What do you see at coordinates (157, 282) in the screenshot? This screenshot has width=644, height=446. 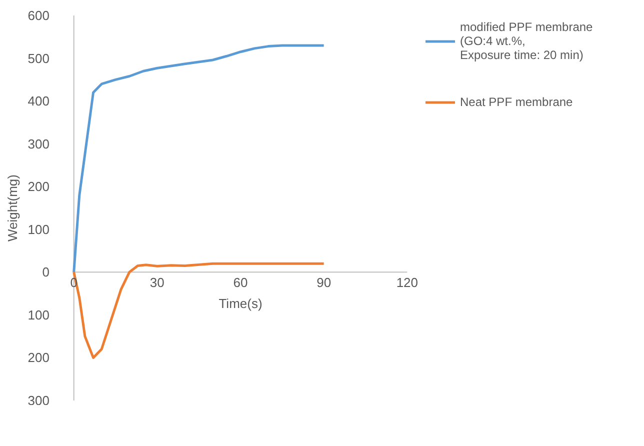 I see `x-tick-label: 30` at bounding box center [157, 282].